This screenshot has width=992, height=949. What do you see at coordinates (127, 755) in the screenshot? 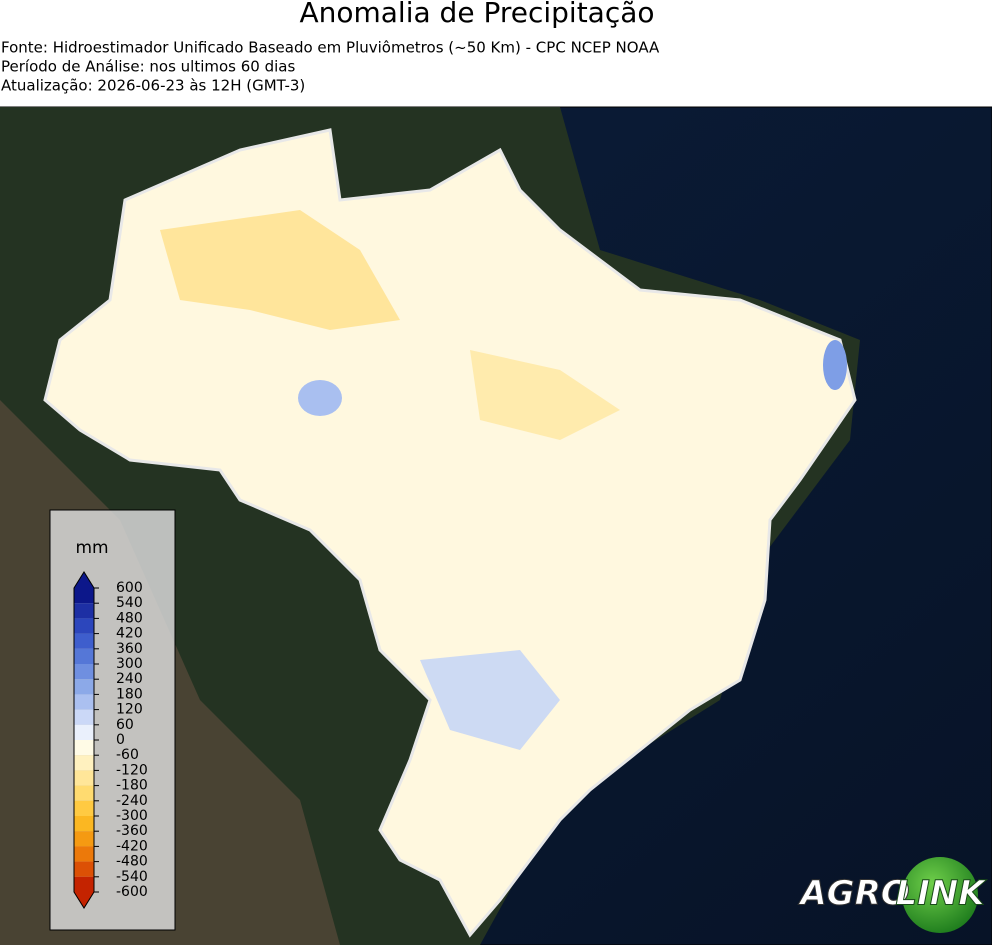
I see `colorbar-tick-label: -60` at bounding box center [127, 755].